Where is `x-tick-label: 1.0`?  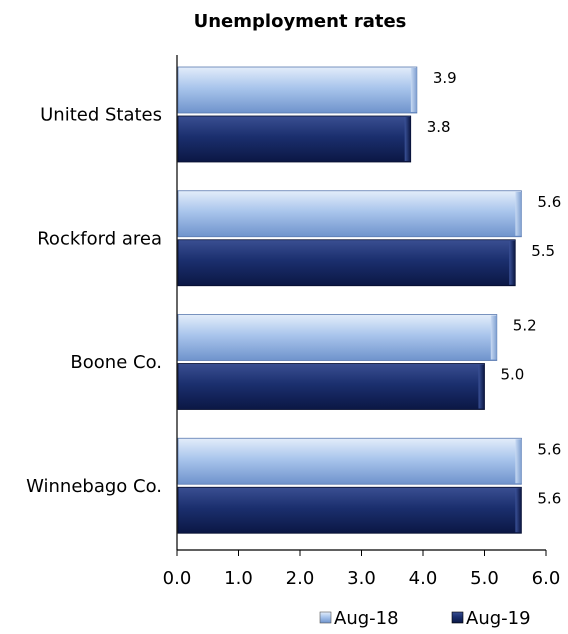
x-tick-label: 1.0 is located at coordinates (238, 578).